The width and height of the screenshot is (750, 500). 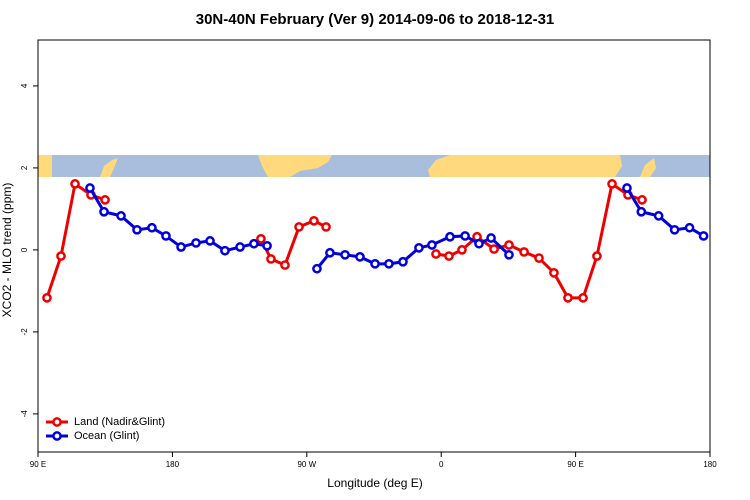 What do you see at coordinates (374, 483) in the screenshot?
I see `x-axis-label: Longitude (deg E)` at bounding box center [374, 483].